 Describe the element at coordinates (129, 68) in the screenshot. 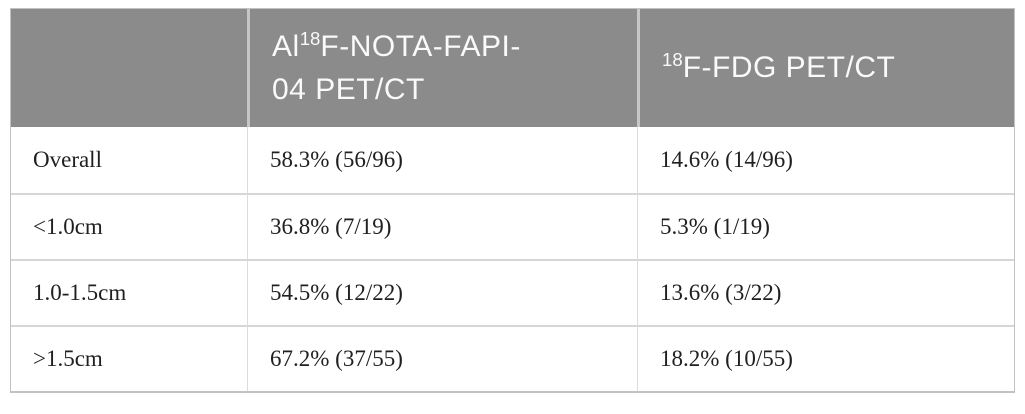

I see `header-empty-cell` at that location.